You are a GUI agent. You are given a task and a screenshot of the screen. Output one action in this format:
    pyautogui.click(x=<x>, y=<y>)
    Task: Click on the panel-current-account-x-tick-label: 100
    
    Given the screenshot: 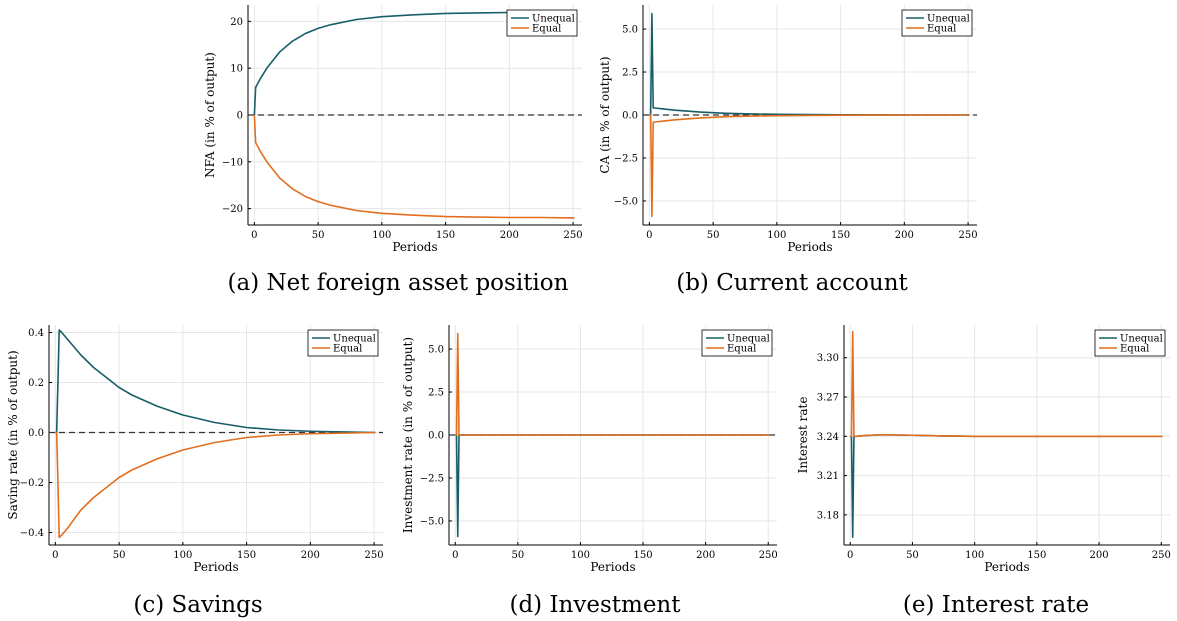 What is the action you would take?
    pyautogui.click(x=776, y=235)
    